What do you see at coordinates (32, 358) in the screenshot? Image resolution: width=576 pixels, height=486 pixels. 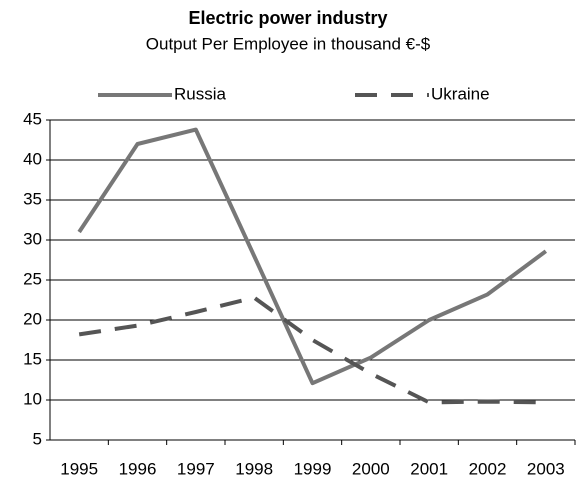 I see `y-tick-label: 15` at bounding box center [32, 358].